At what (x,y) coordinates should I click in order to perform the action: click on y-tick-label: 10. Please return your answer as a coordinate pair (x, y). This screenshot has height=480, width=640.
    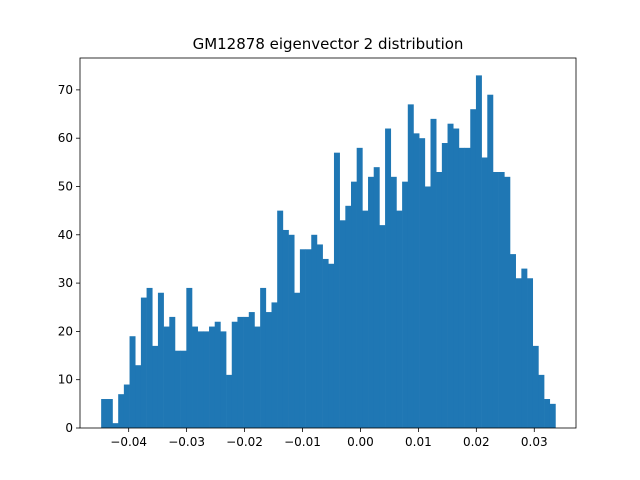
    Looking at the image, I should click on (65, 380).